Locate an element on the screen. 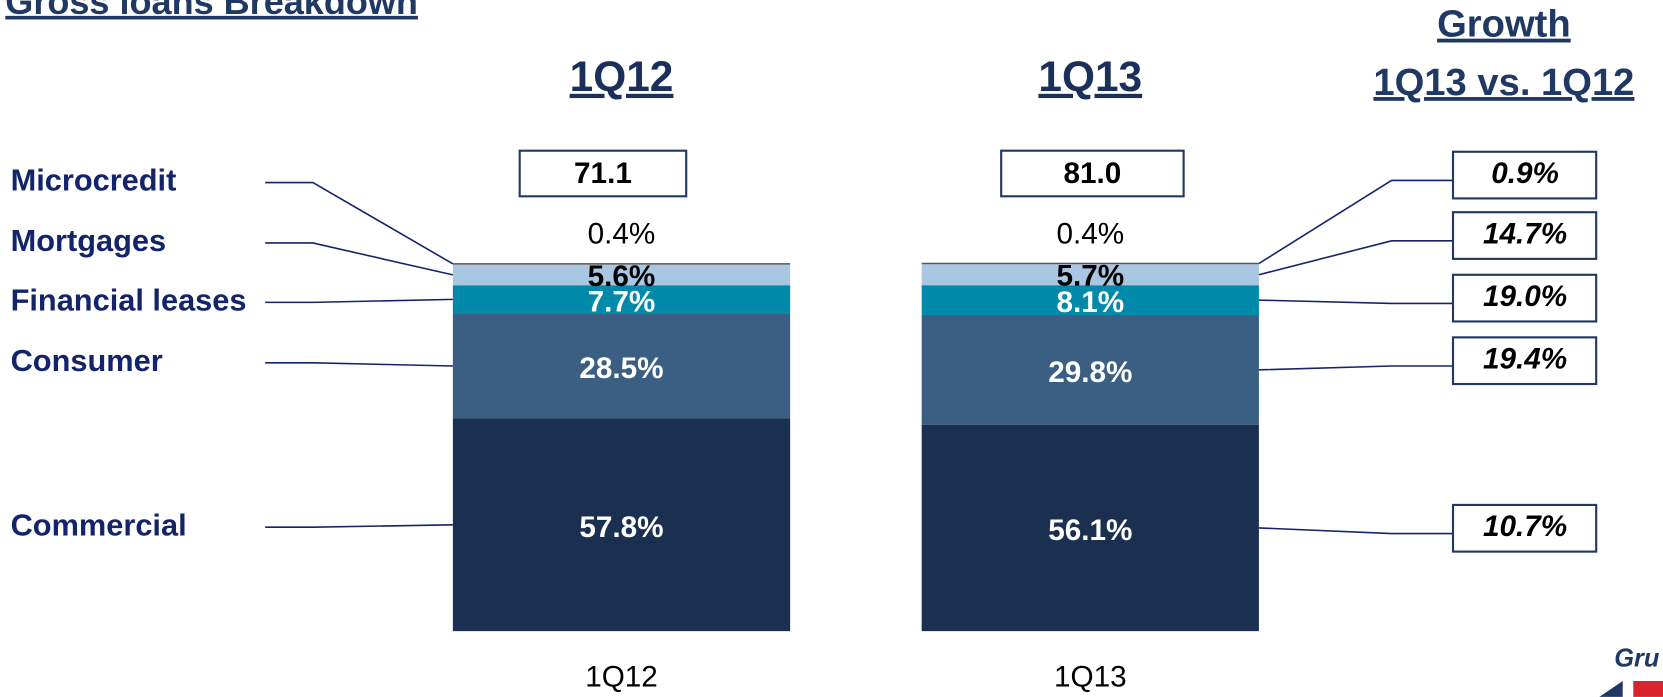 The height and width of the screenshot is (697, 1663). growth-label: 14.7% is located at coordinates (1525, 233).